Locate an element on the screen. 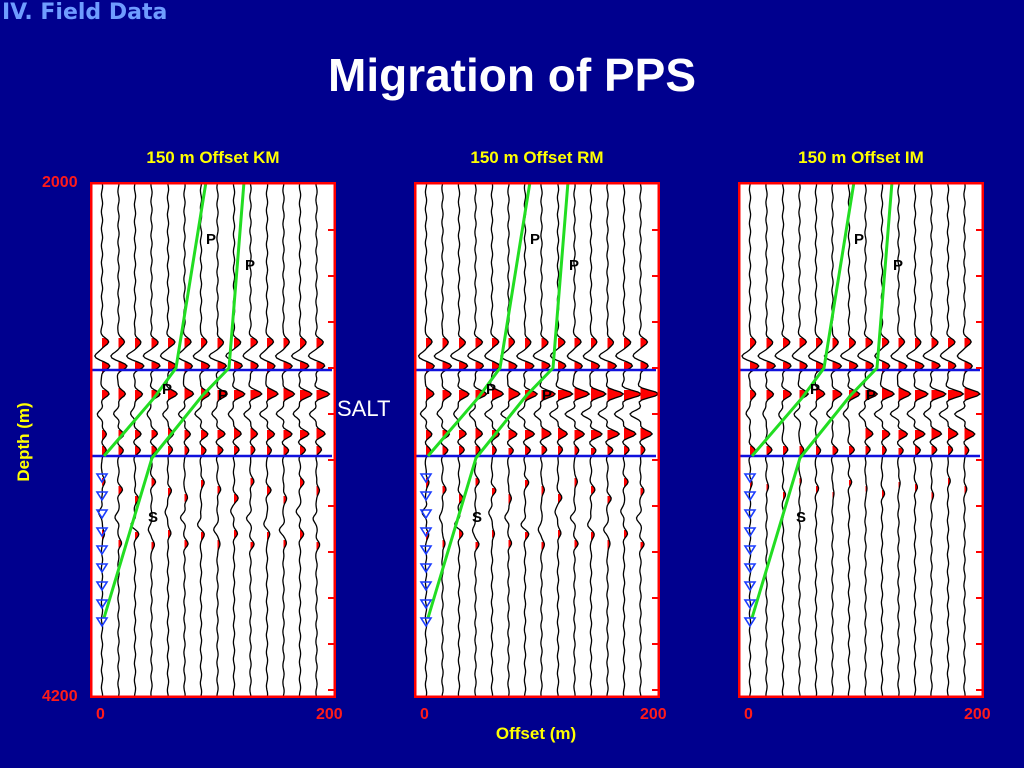 This screenshot has height=768, width=1024. y-axis-label: Depth (m) is located at coordinates (23, 442).